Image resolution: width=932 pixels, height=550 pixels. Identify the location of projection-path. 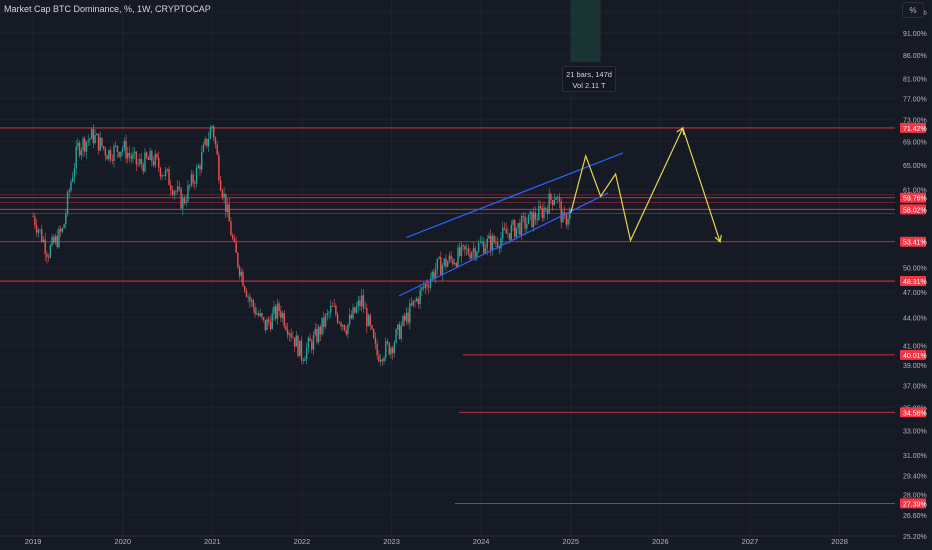
(646, 185).